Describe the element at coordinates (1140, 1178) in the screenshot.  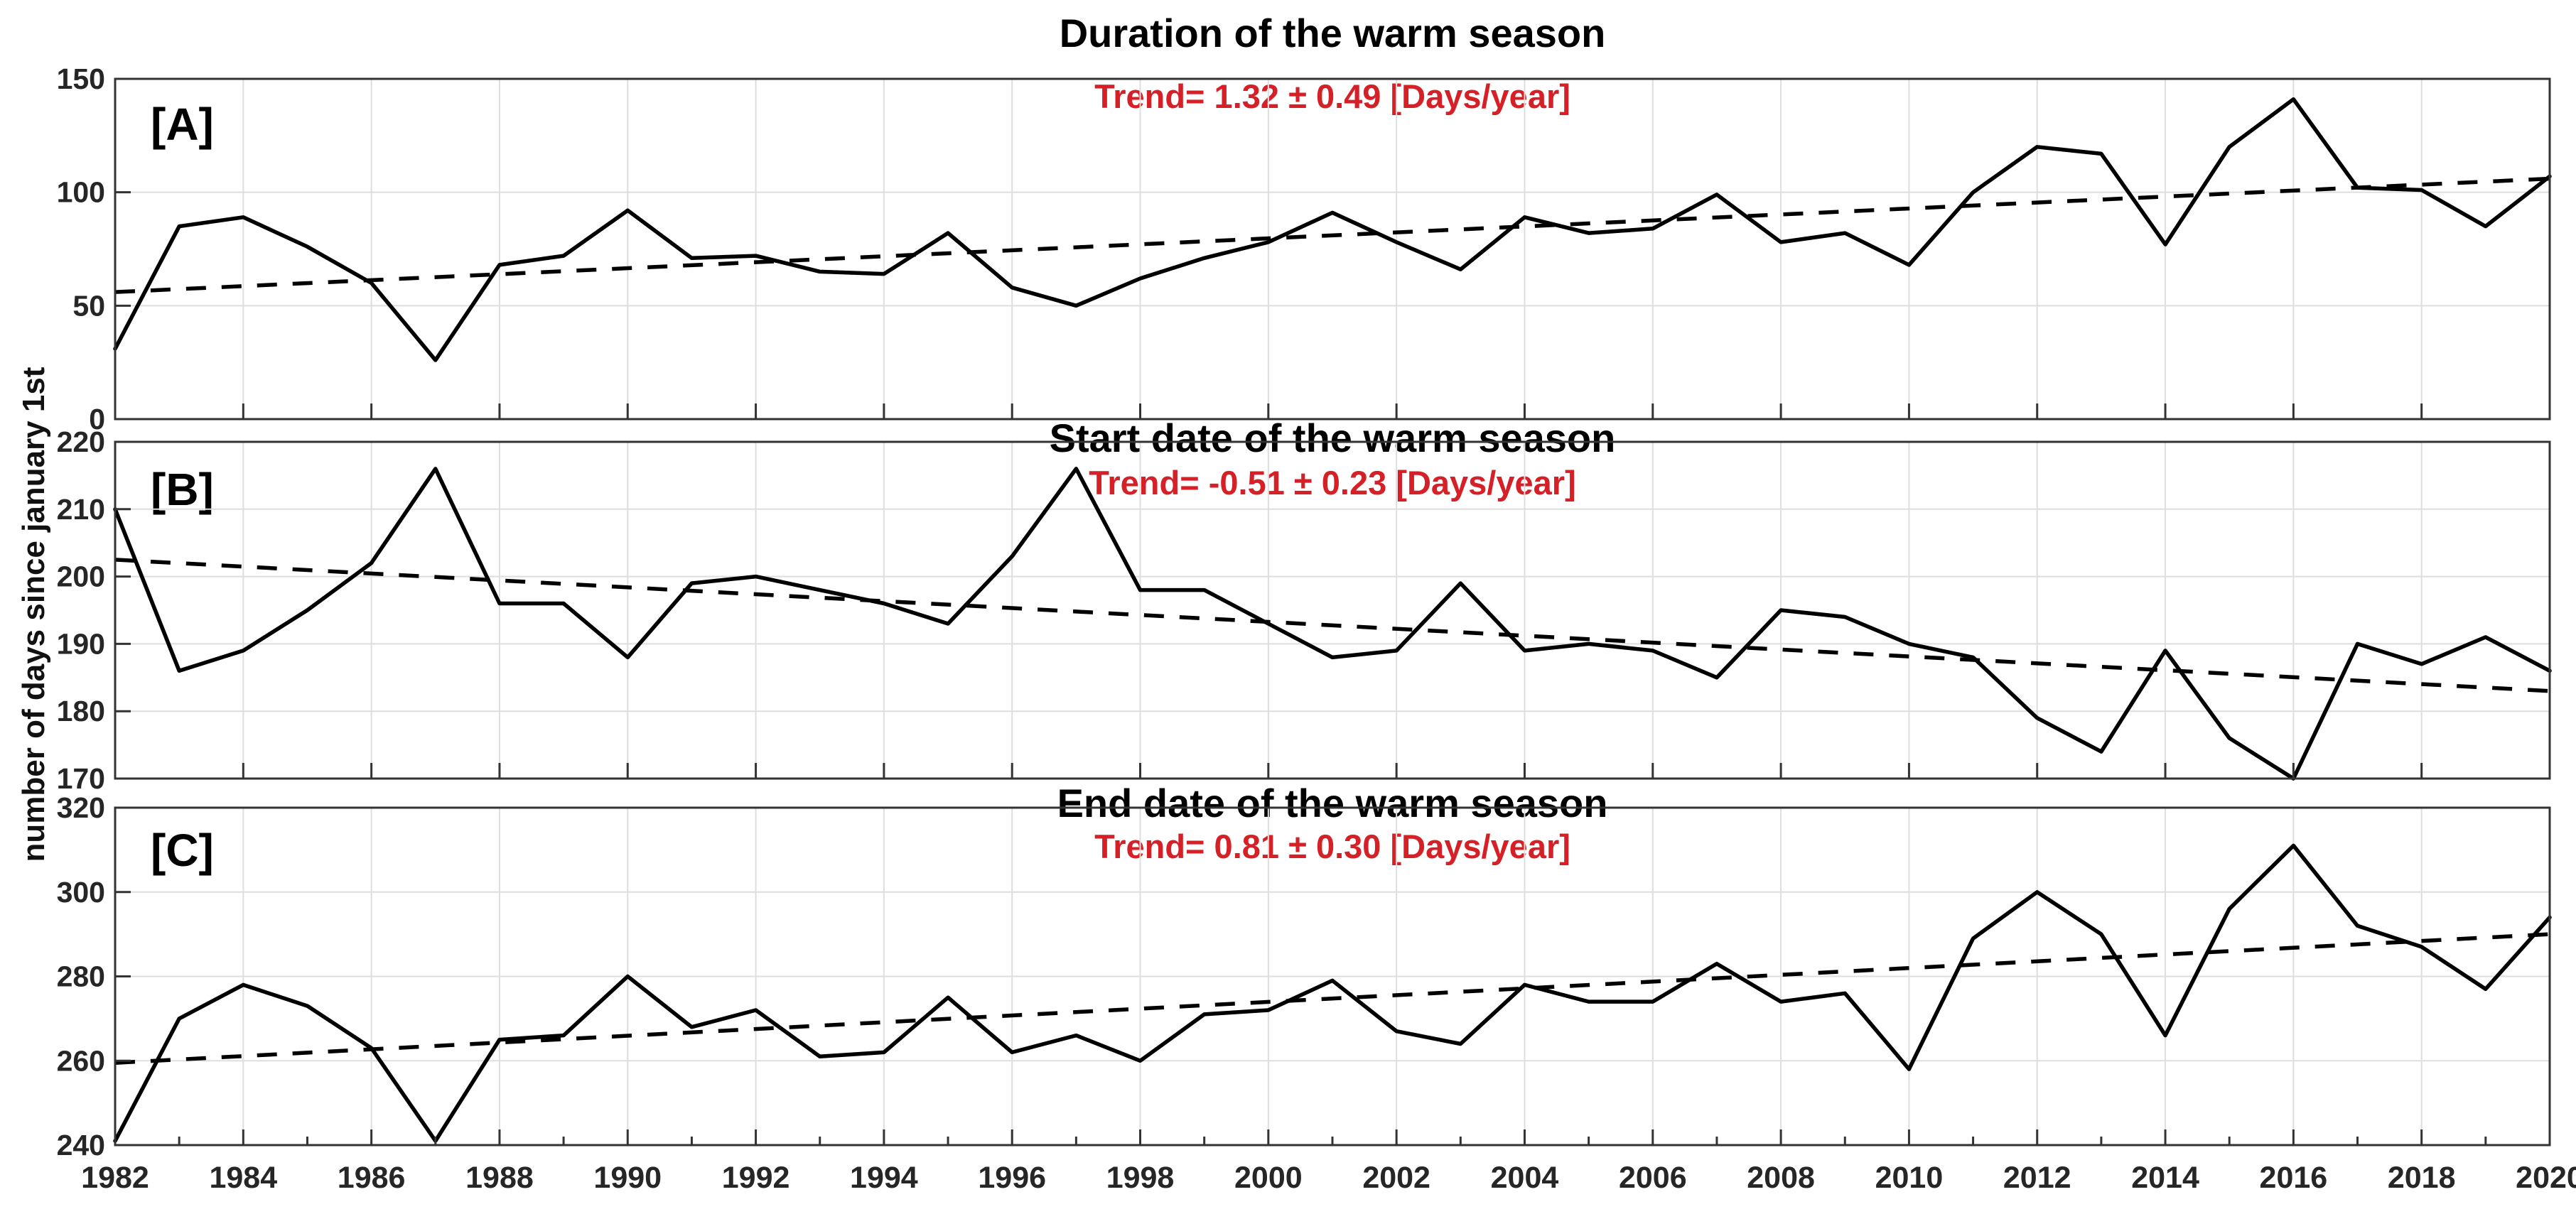
I see `x-axis-tick-label: 1998` at that location.